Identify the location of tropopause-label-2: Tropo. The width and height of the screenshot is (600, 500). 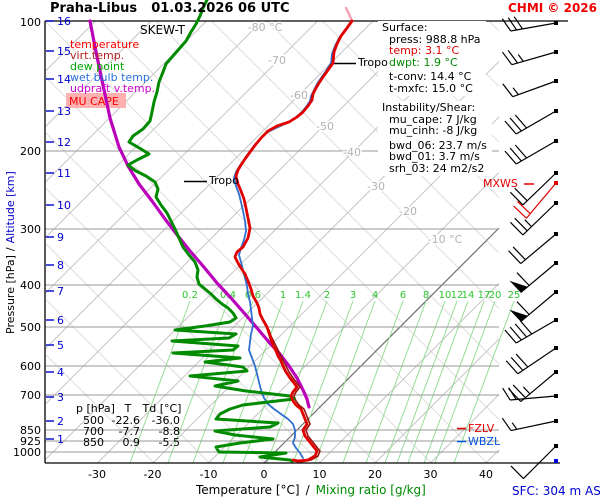
(224, 180).